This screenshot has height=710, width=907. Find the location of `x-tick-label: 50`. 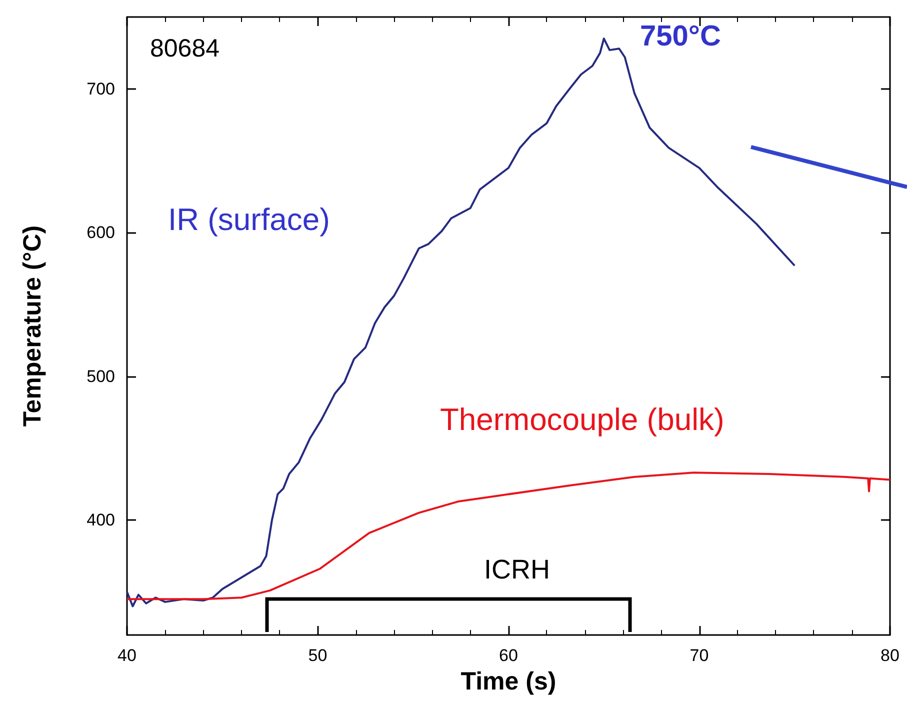

x-tick-label: 50 is located at coordinates (318, 655).